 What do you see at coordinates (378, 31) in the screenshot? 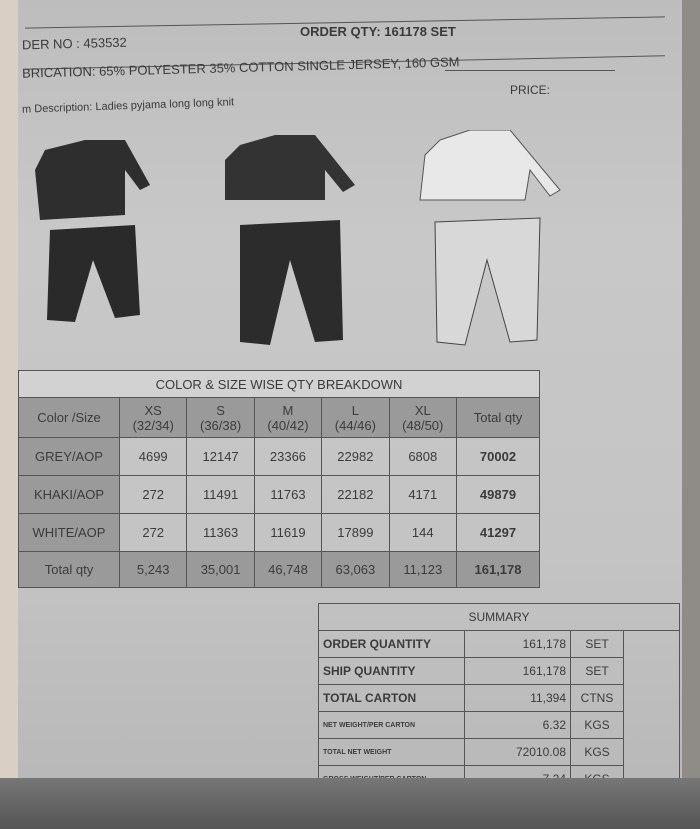
I see `order-qty: ORDER QTY: 161178 SET` at bounding box center [378, 31].